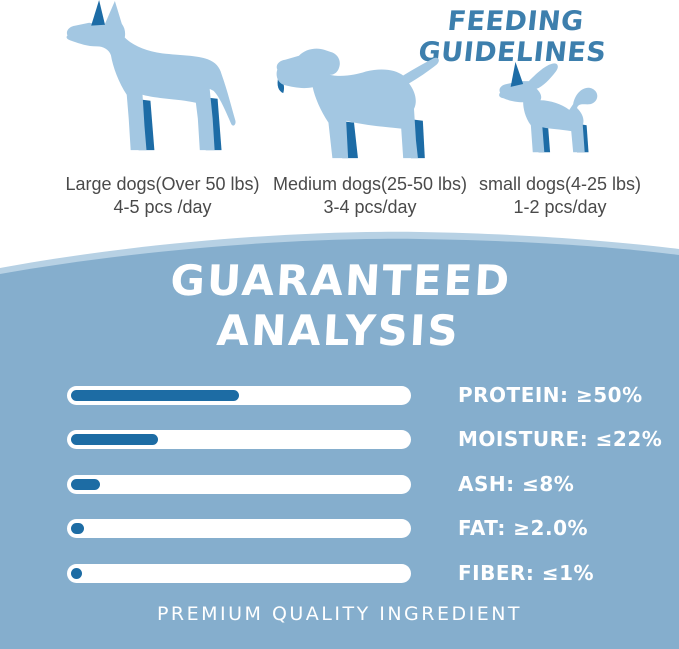  Describe the element at coordinates (115, 439) in the screenshot. I see `bar-fill-moisture` at that location.